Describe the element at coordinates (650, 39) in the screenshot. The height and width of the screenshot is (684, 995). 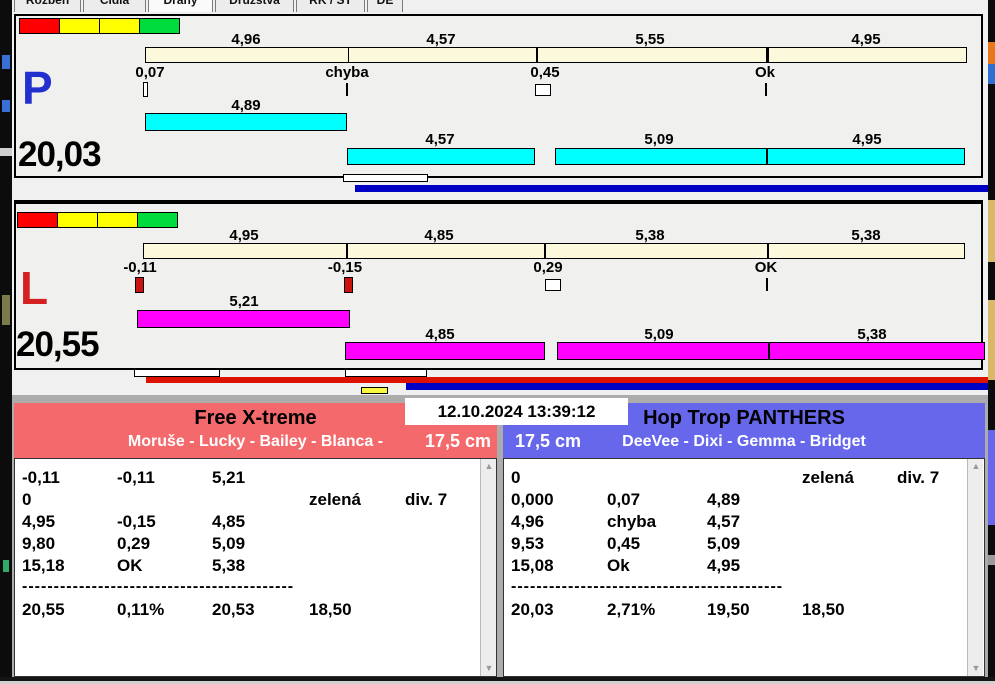
I see `p-split-label-3: 5,55` at that location.